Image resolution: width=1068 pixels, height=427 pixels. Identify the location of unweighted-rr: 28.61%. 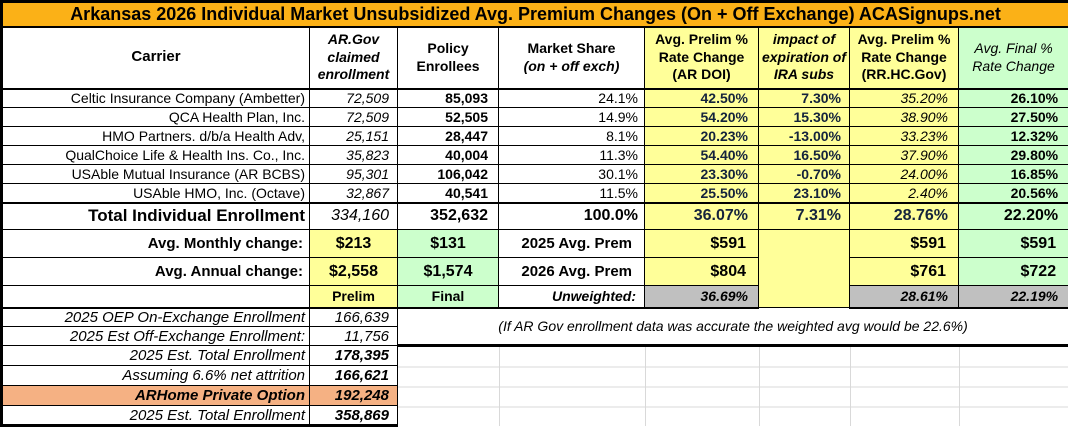
(904, 297).